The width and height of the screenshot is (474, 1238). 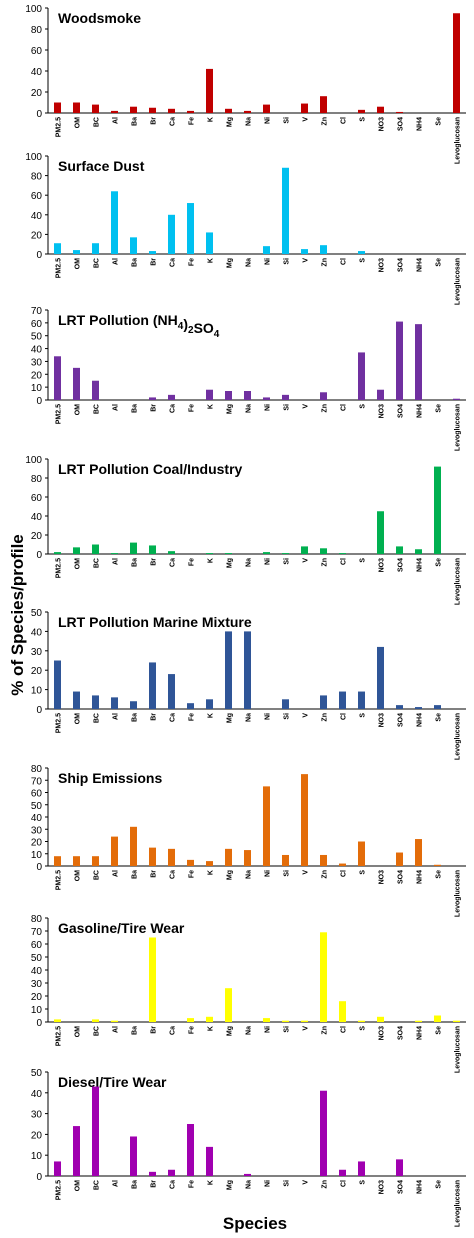 What do you see at coordinates (230, 875) in the screenshot?
I see `x-tick-label: Mg` at bounding box center [230, 875].